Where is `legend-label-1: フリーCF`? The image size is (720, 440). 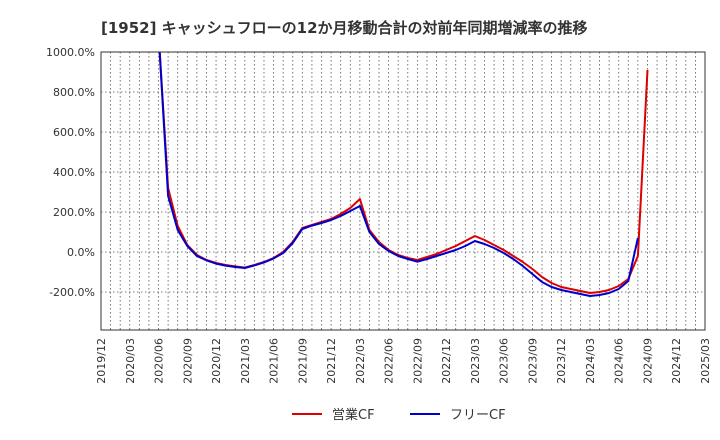 legend-label-1: フリーCF is located at coordinates (478, 415).